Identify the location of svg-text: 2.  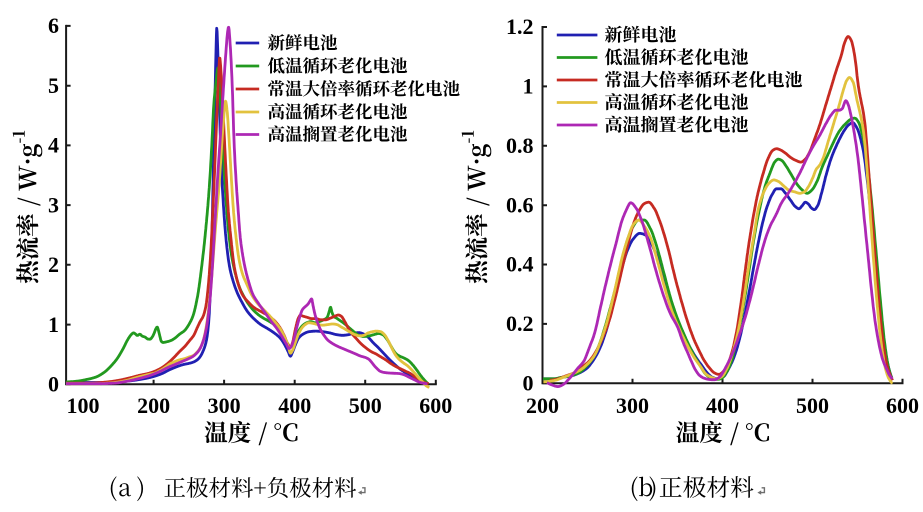
(53, 264).